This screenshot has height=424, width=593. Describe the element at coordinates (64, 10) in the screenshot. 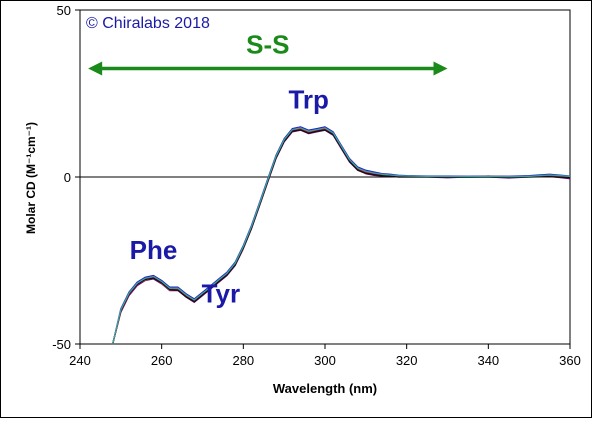

I see `y-tick-label: 50` at that location.